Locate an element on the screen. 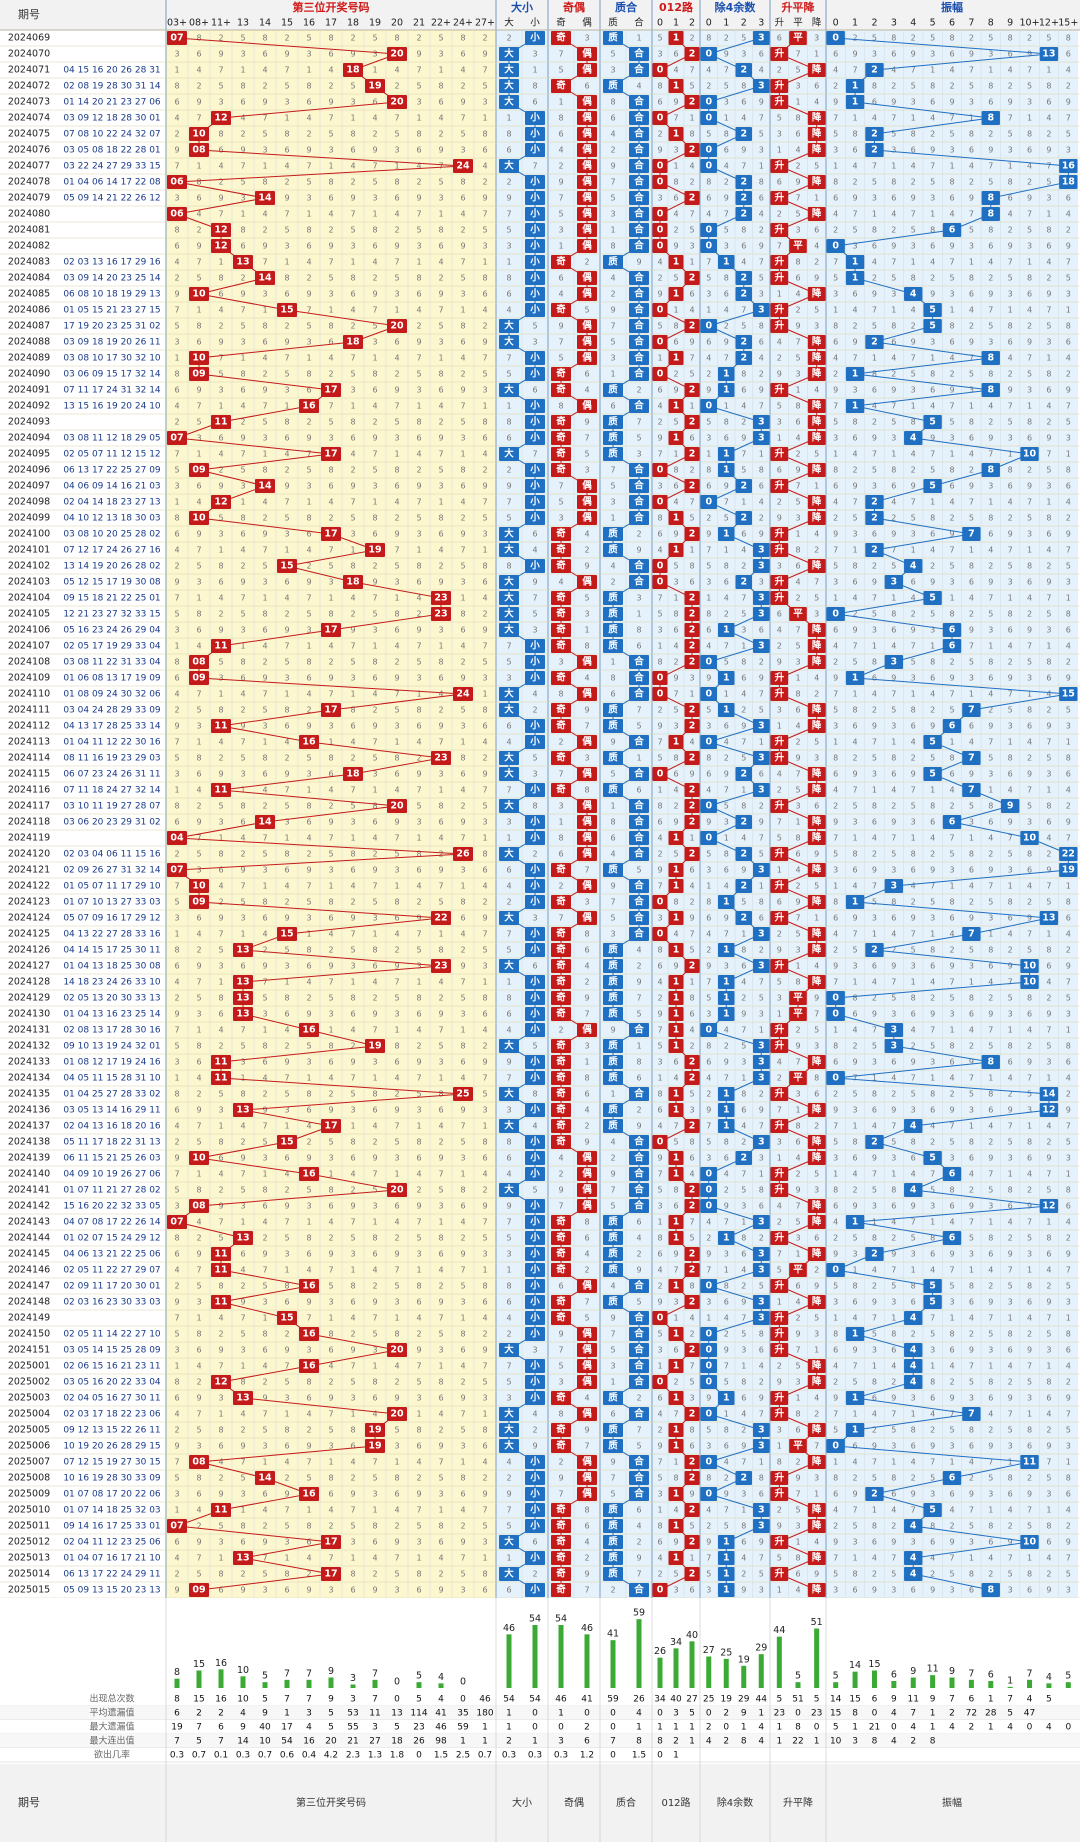 The image size is (1080, 1846). hit-label-pos: 11 is located at coordinates (220, 1254).